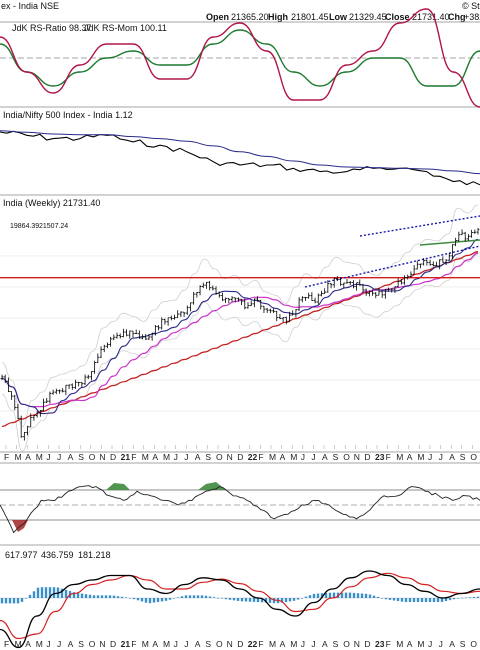 The height and width of the screenshot is (650, 480). I want to click on oscillator-line, so click(240, 509).